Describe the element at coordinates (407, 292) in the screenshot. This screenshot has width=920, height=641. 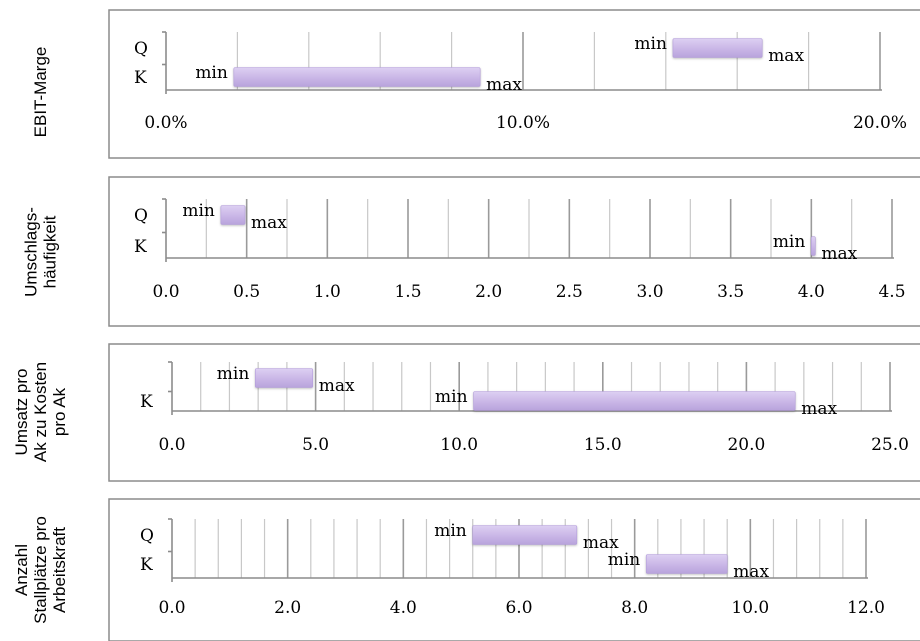
I see `x-tick-label: 1.5` at that location.